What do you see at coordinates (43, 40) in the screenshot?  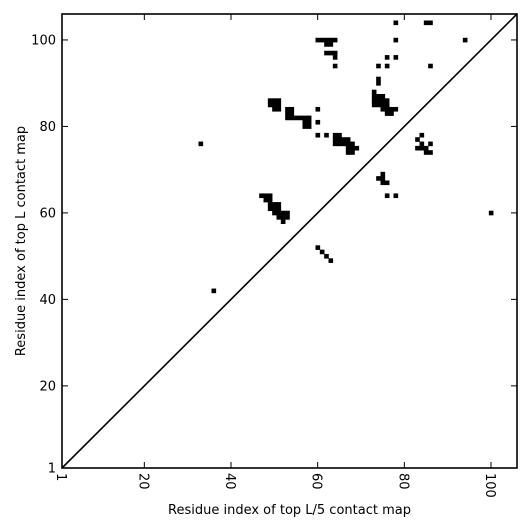 I see `y-tick-label: 100` at bounding box center [43, 40].